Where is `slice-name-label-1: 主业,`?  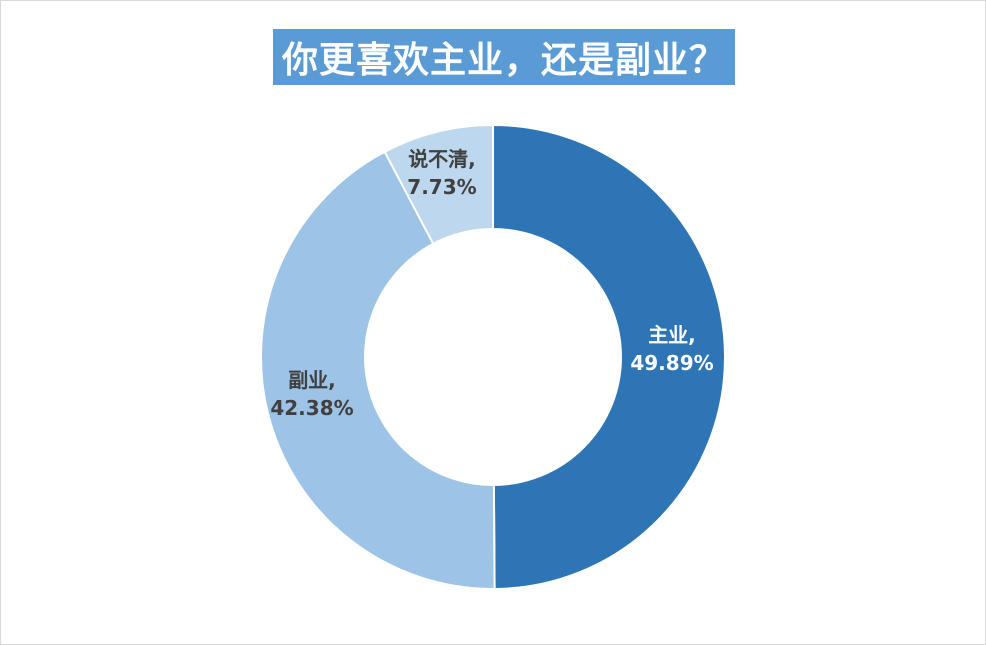
slice-name-label-1: 主业, is located at coordinates (672, 335).